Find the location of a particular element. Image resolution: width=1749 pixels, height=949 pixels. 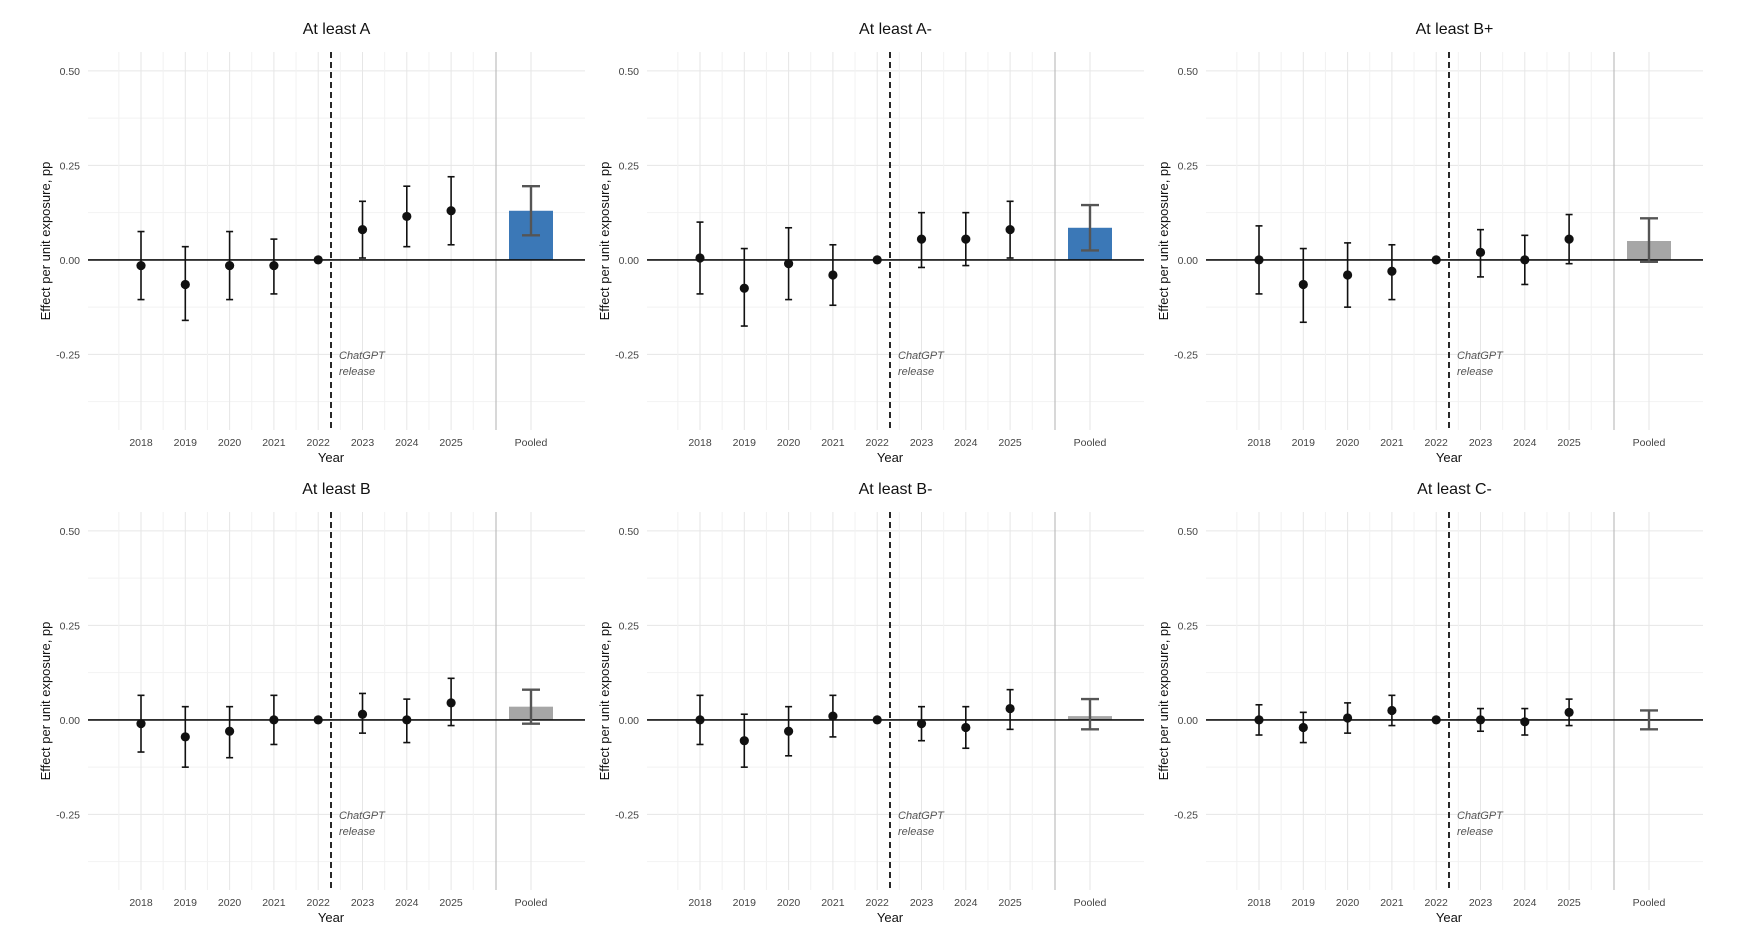

panel-title: At least B- is located at coordinates (896, 489).